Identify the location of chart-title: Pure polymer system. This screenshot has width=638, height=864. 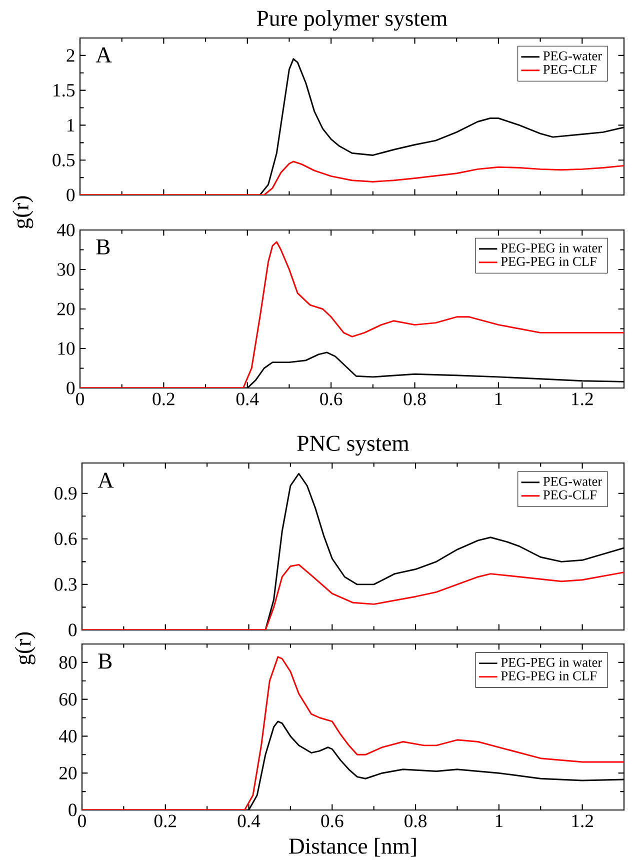
(352, 20).